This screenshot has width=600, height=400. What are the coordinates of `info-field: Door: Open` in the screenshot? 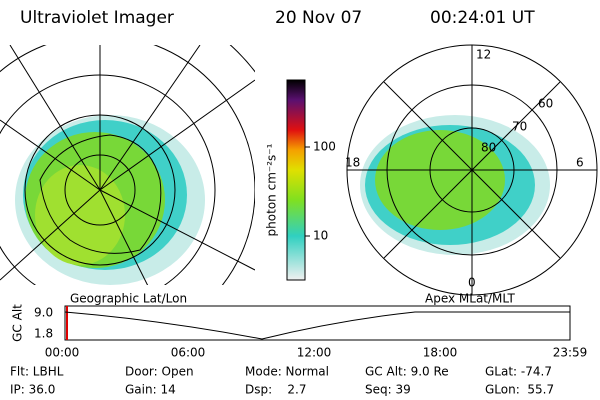 It's located at (159, 372).